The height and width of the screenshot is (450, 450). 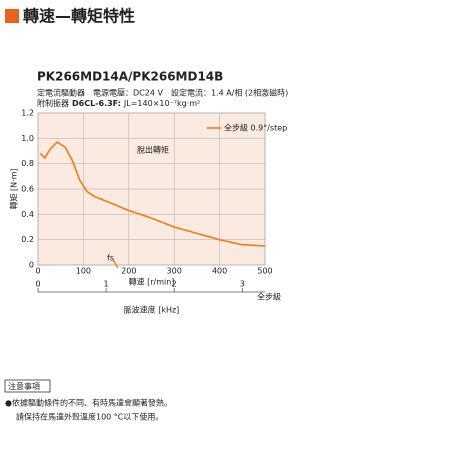 What do you see at coordinates (106, 284) in the screenshot?
I see `x2-tick-label: 1` at bounding box center [106, 284].